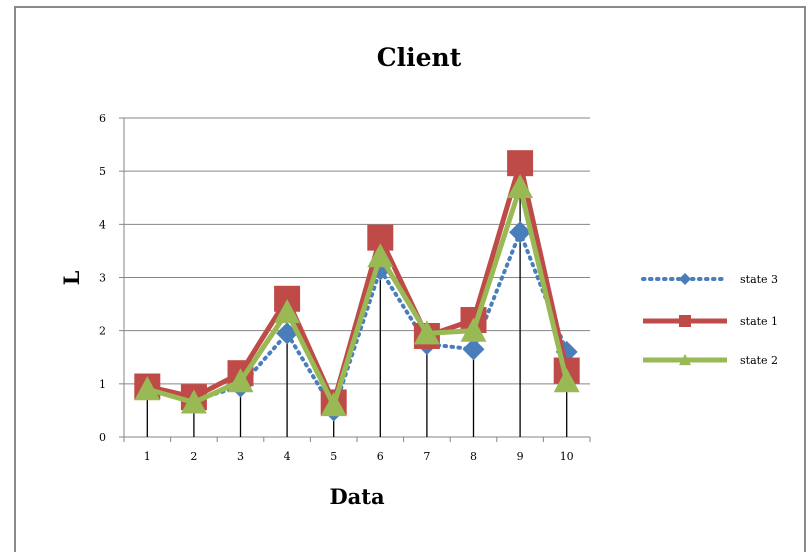 Image resolution: width=811 pixels, height=552 pixels. I want to click on x-tick-label: 5, so click(333, 456).